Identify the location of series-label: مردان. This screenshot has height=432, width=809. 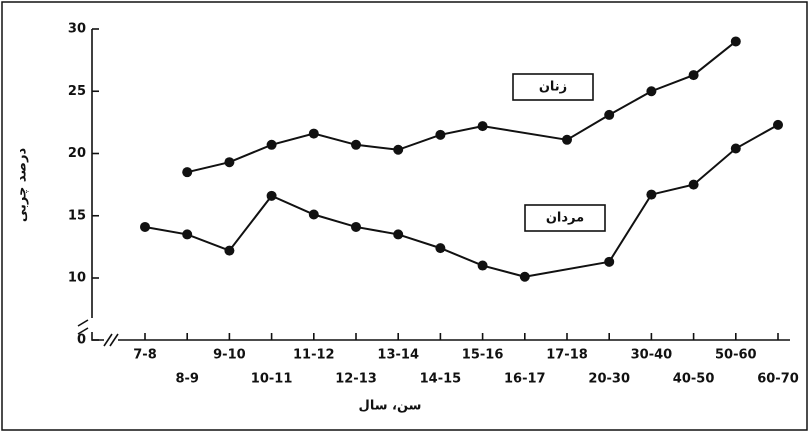
(565, 218).